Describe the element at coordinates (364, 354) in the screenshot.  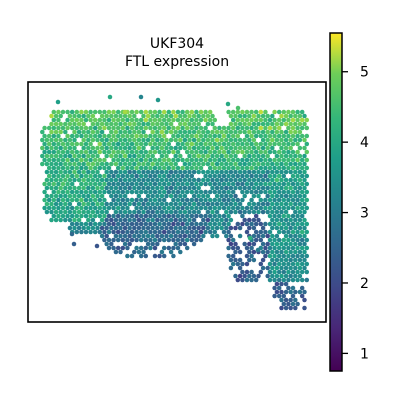
I see `colorbar-tick-label: 1` at that location.